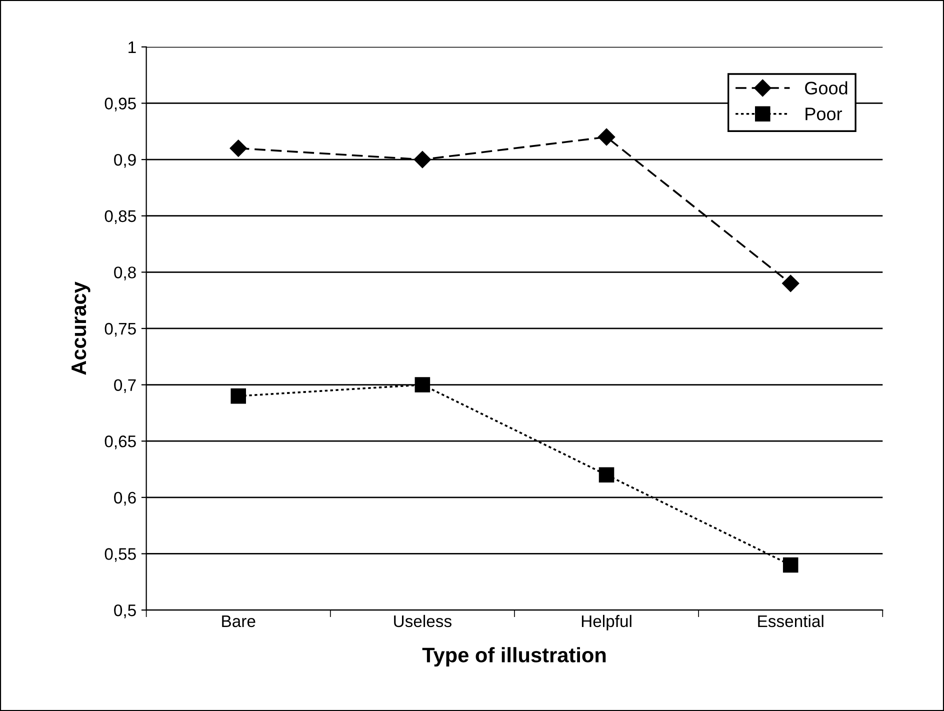 The height and width of the screenshot is (711, 944). Describe the element at coordinates (824, 114) in the screenshot. I see `legend-label: Poor` at that location.